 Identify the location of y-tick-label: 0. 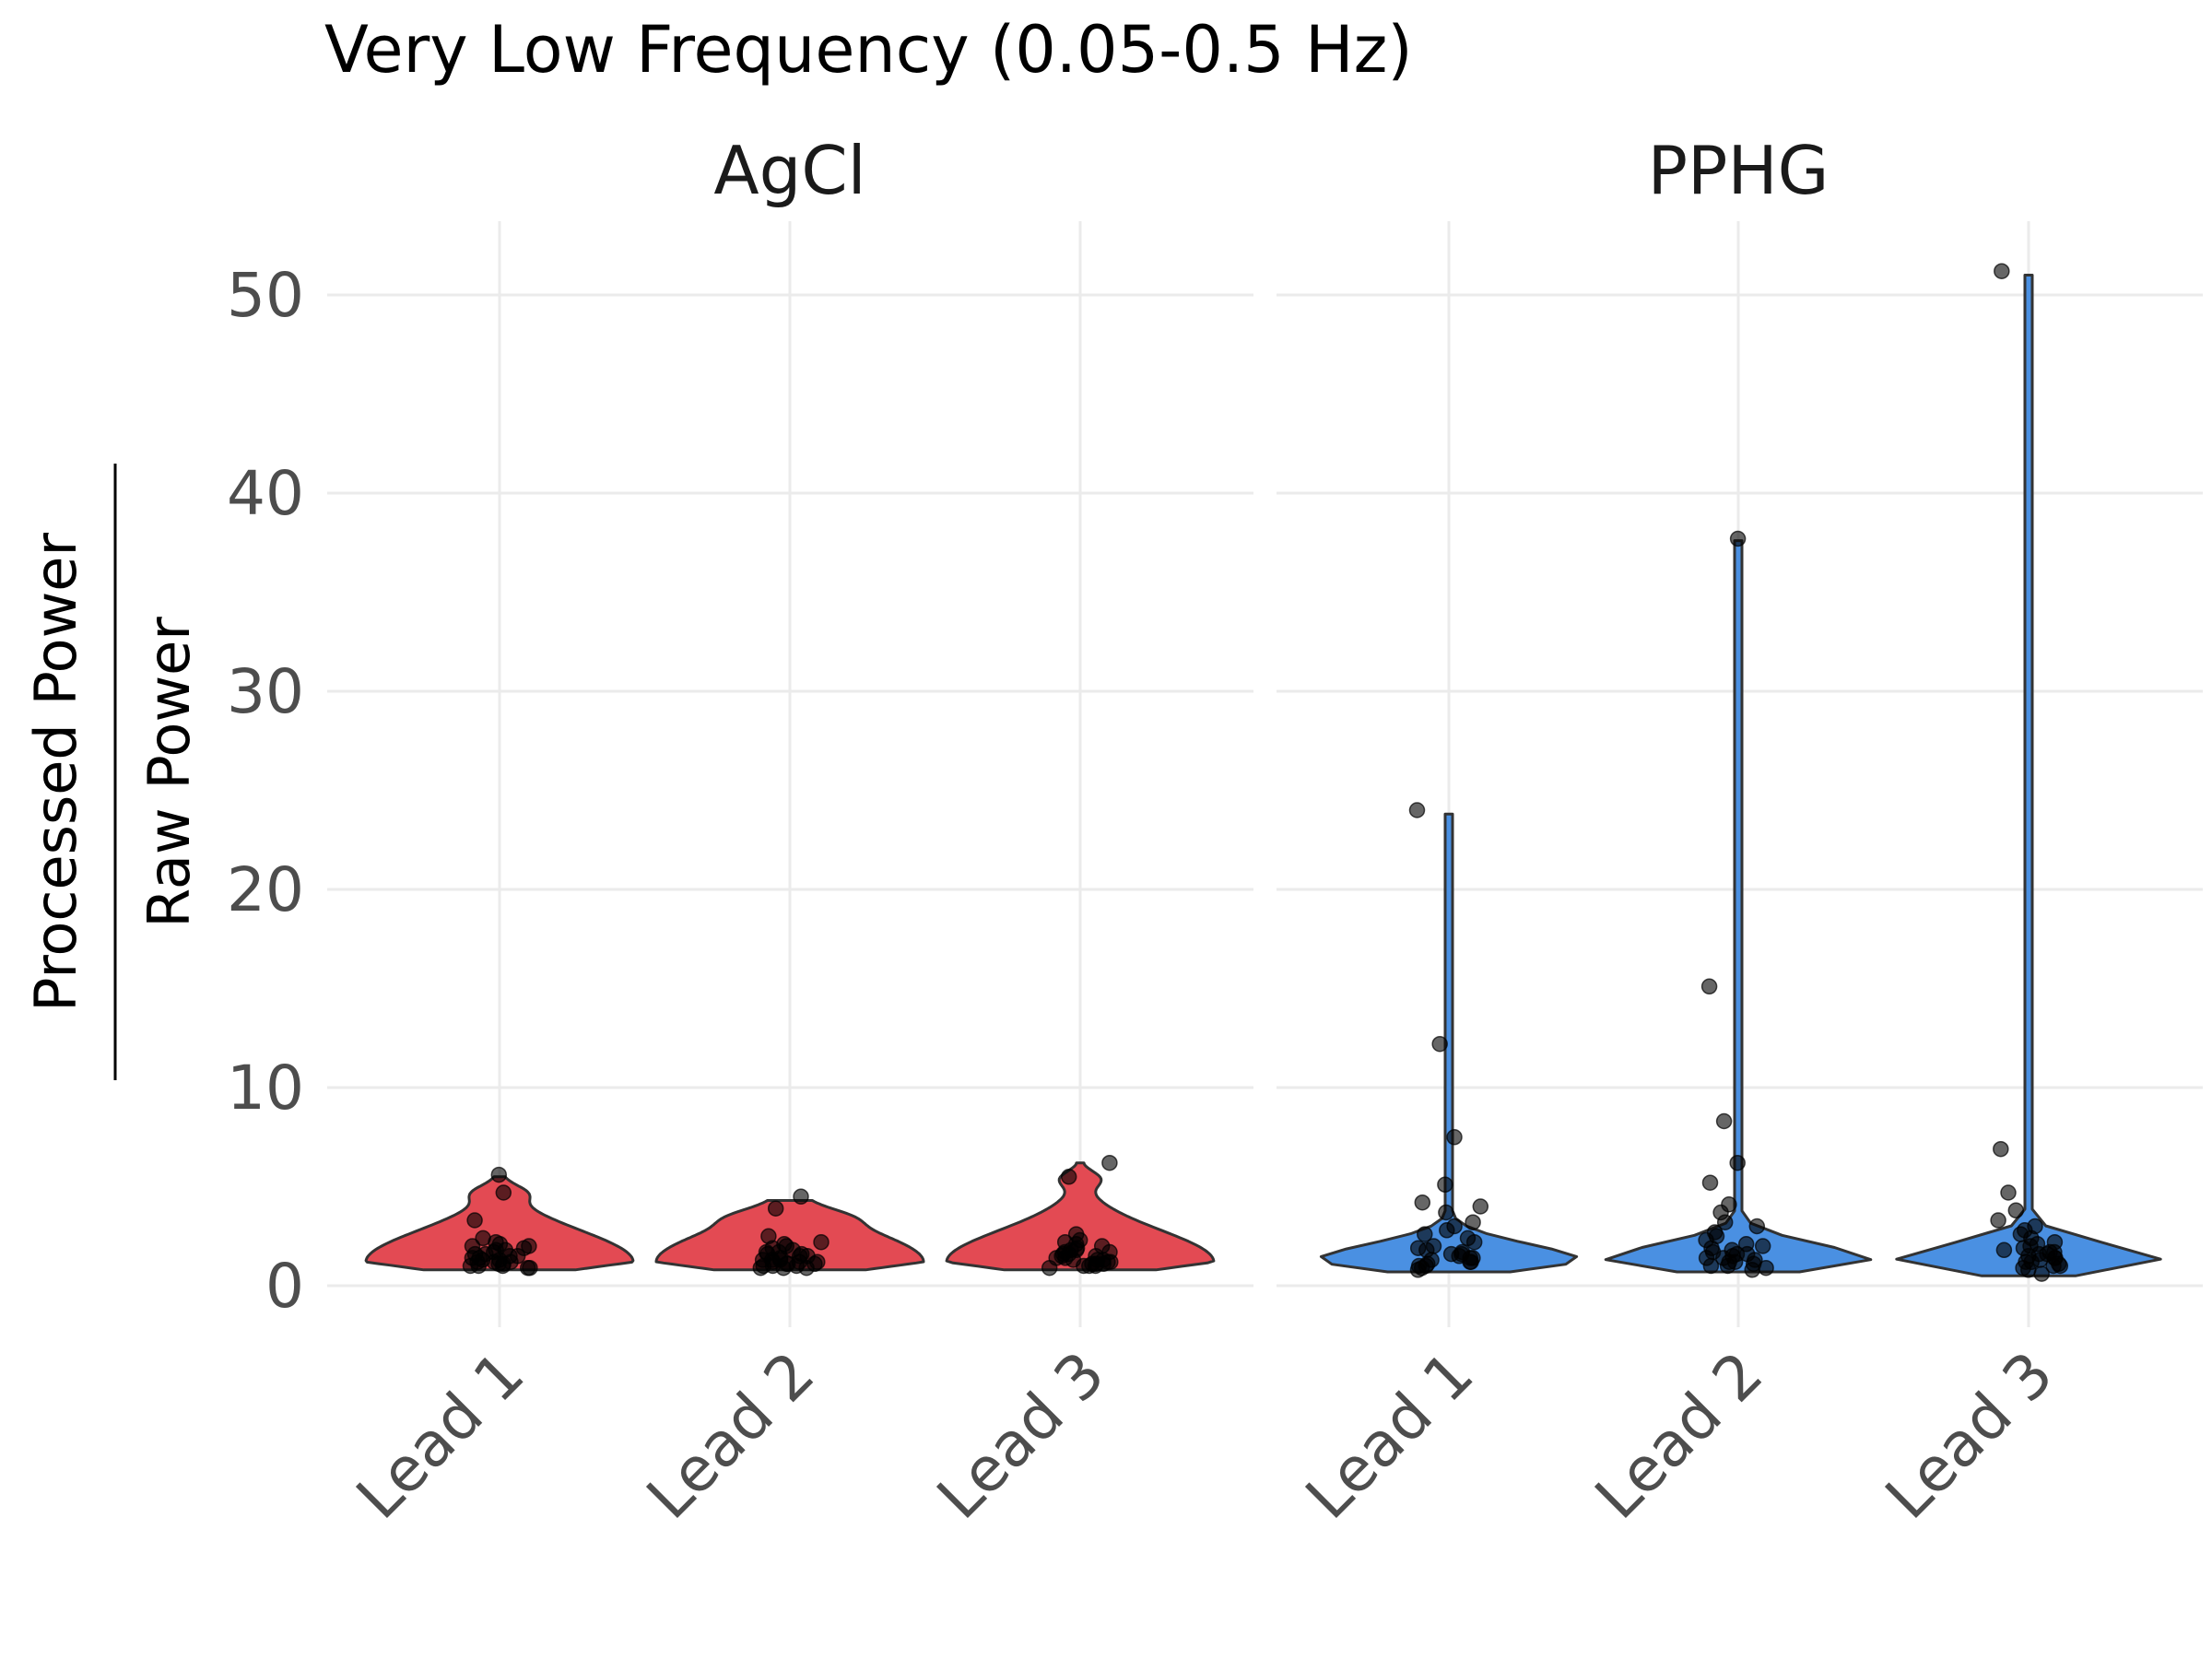
(284, 1286).